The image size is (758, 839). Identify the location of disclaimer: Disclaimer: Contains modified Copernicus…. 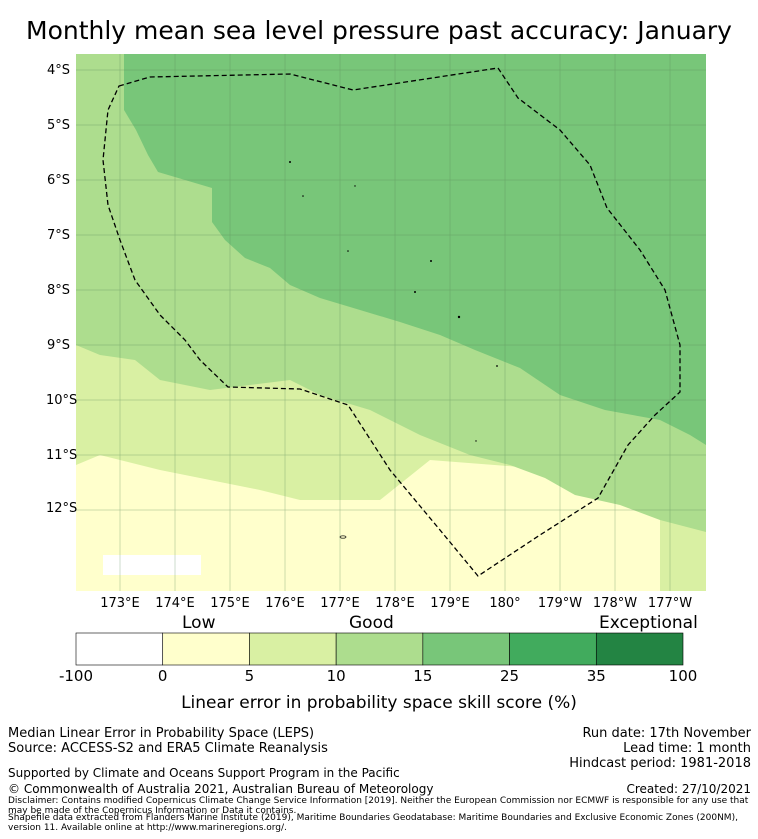
(378, 806).